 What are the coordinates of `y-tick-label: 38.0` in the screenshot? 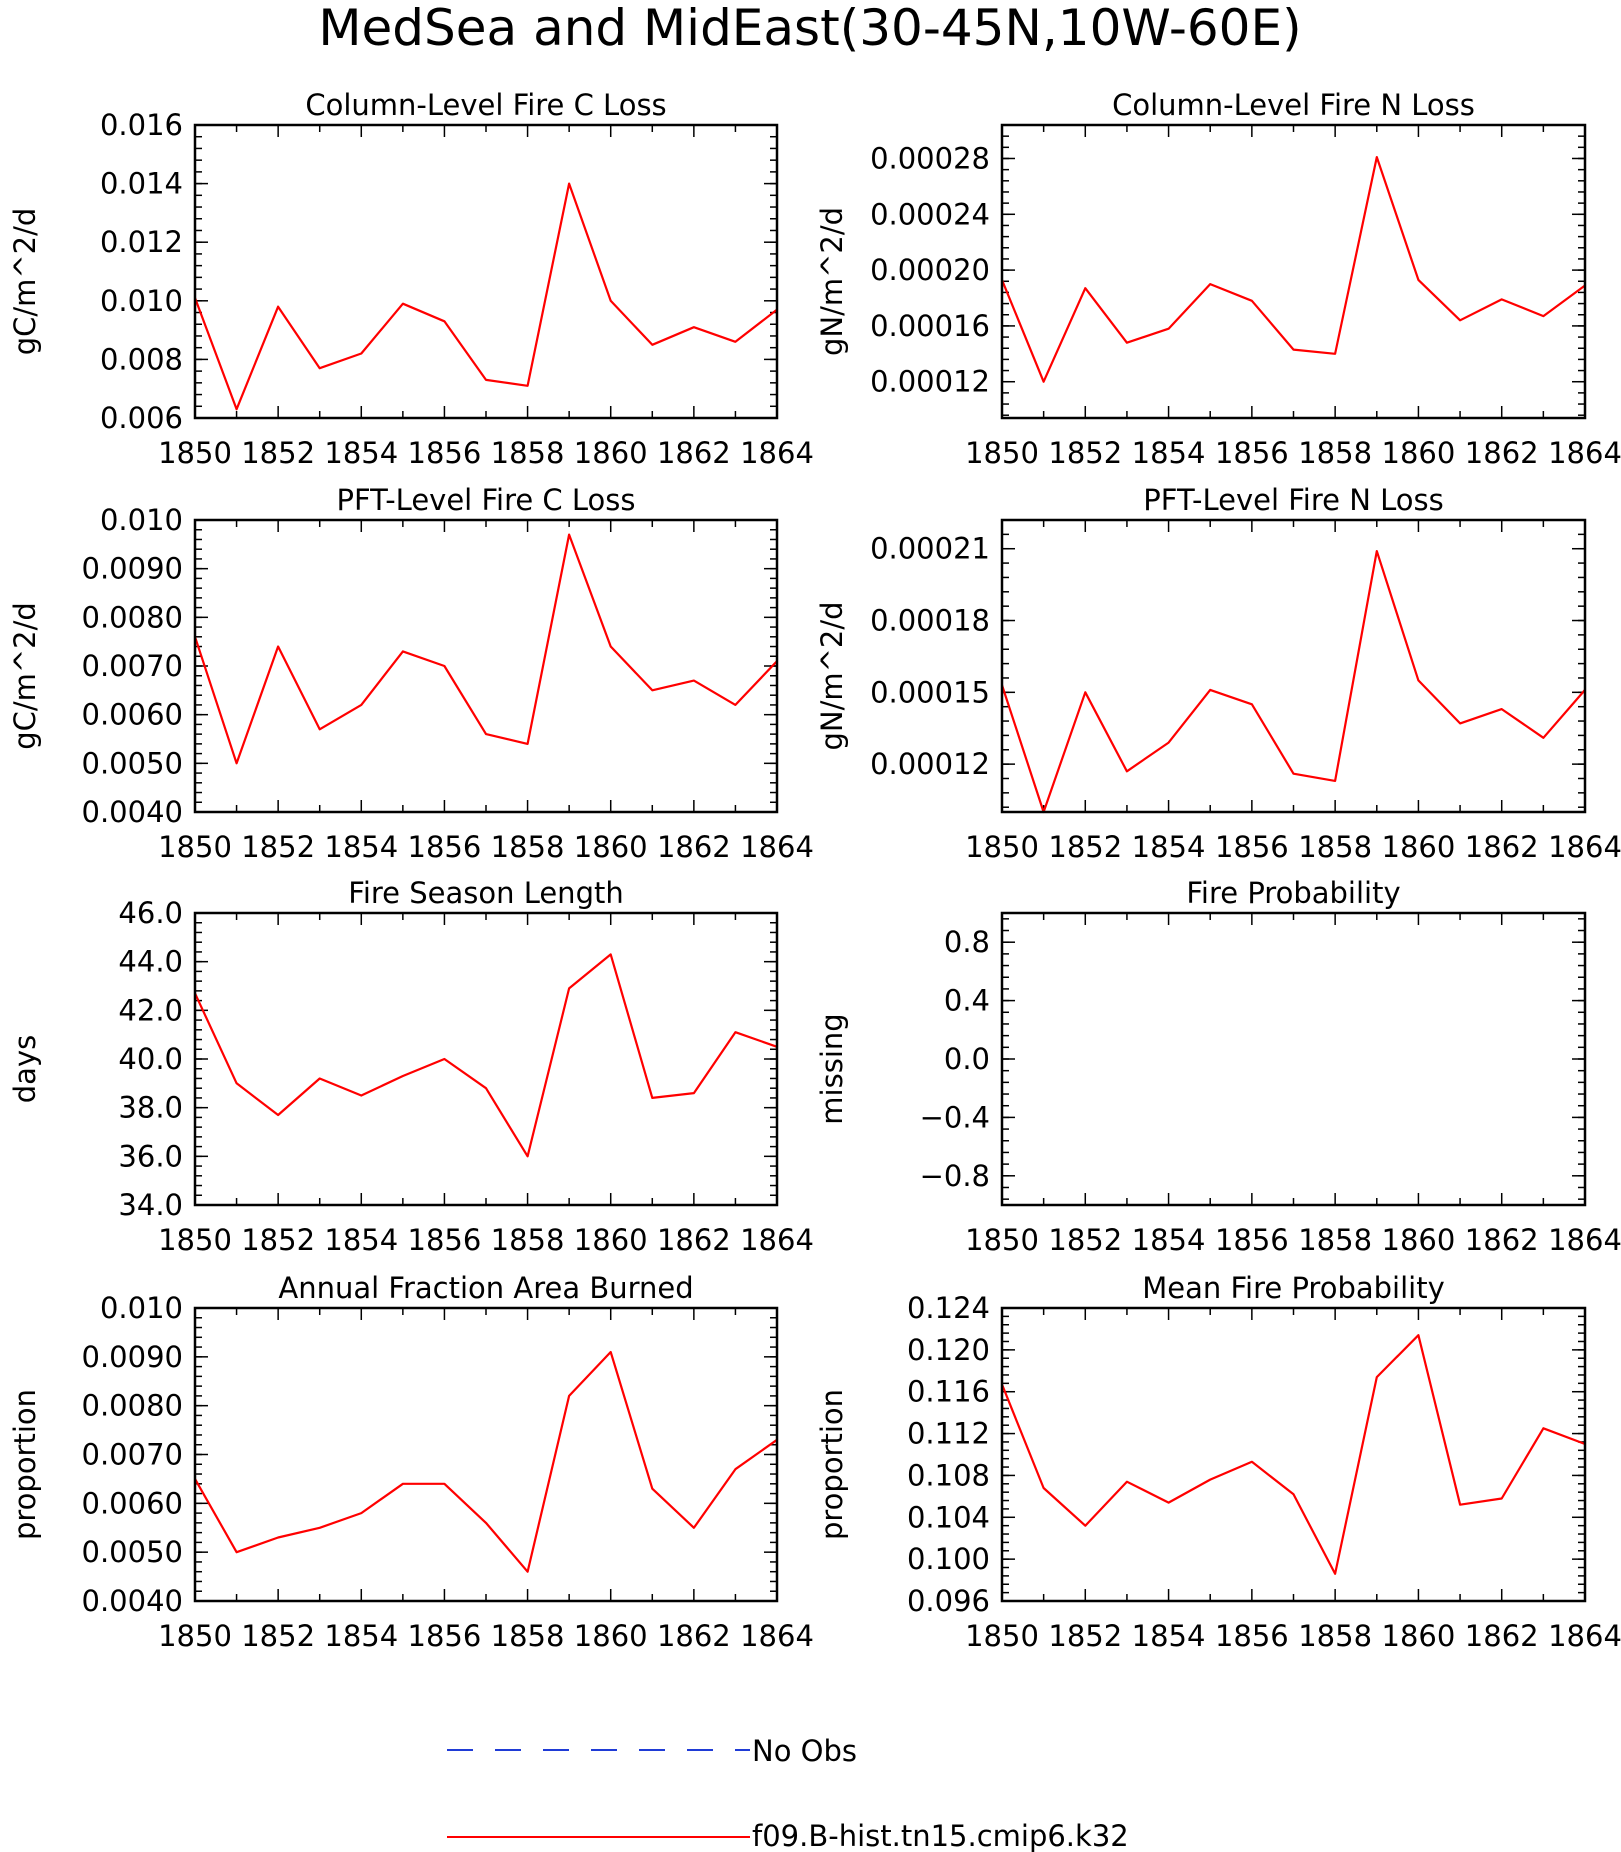 It's located at (150, 1108).